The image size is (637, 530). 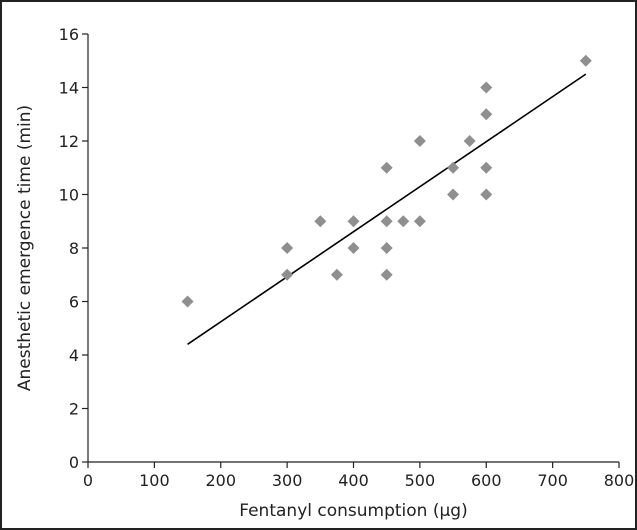 I want to click on x-tick-label: 0, so click(x=88, y=480).